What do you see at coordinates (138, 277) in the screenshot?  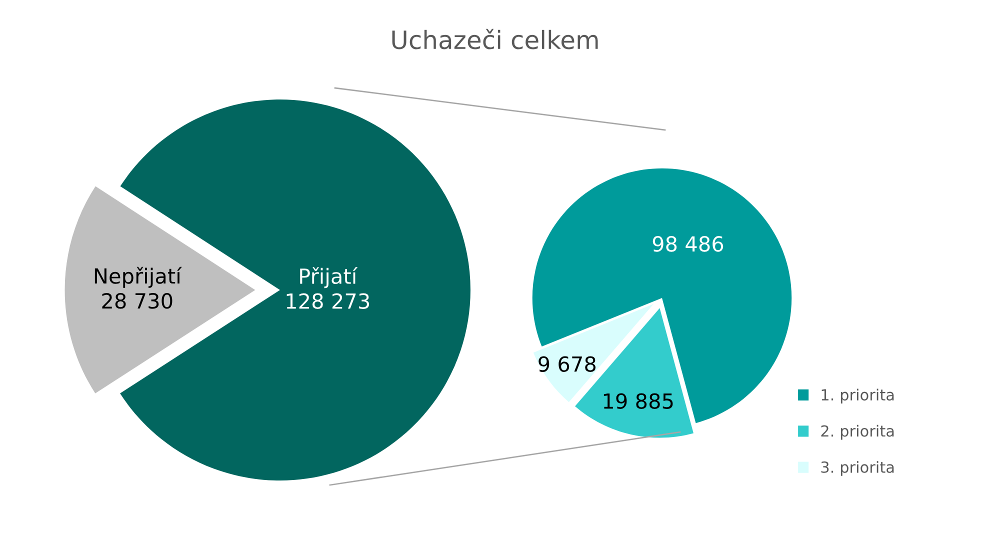 I see `slice-label: Nepřijatí` at bounding box center [138, 277].